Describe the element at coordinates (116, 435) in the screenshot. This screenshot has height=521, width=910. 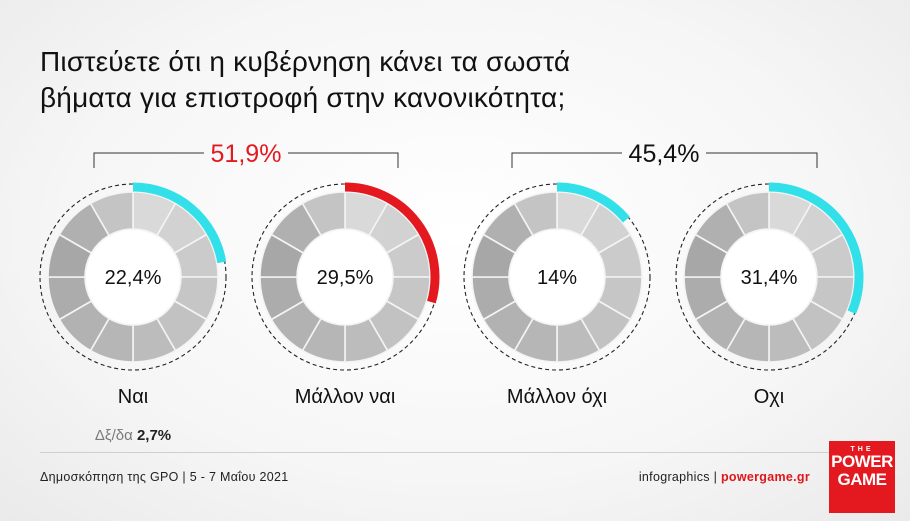
I see `undecided-label: Δξ/δα` at that location.